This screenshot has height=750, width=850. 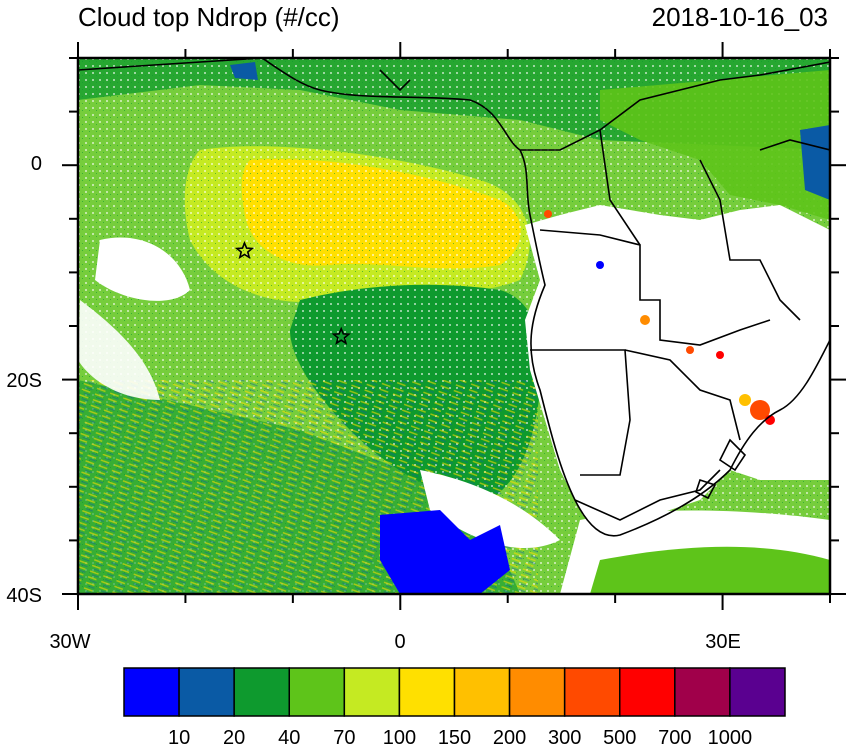 What do you see at coordinates (36, 164) in the screenshot?
I see `lat-label-0: 0` at bounding box center [36, 164].